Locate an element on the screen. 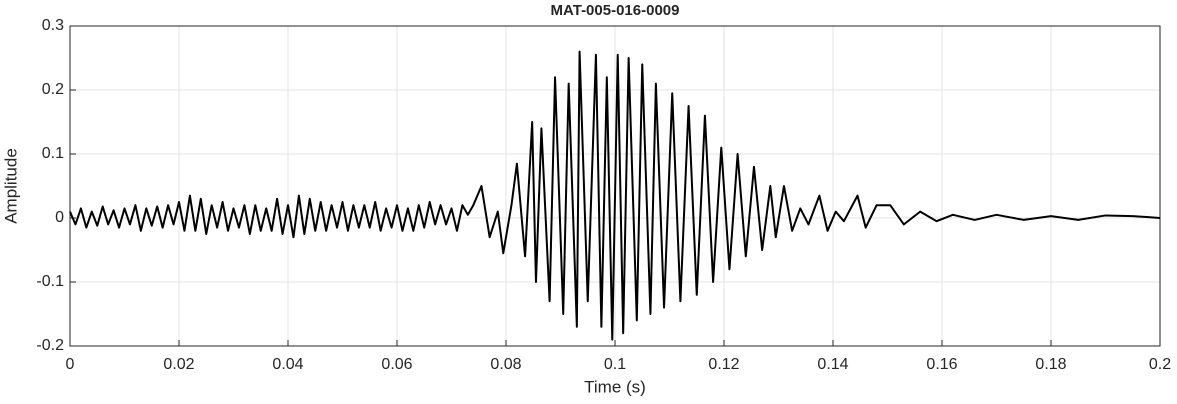  x-tick-label: 0.2 is located at coordinates (1160, 364).